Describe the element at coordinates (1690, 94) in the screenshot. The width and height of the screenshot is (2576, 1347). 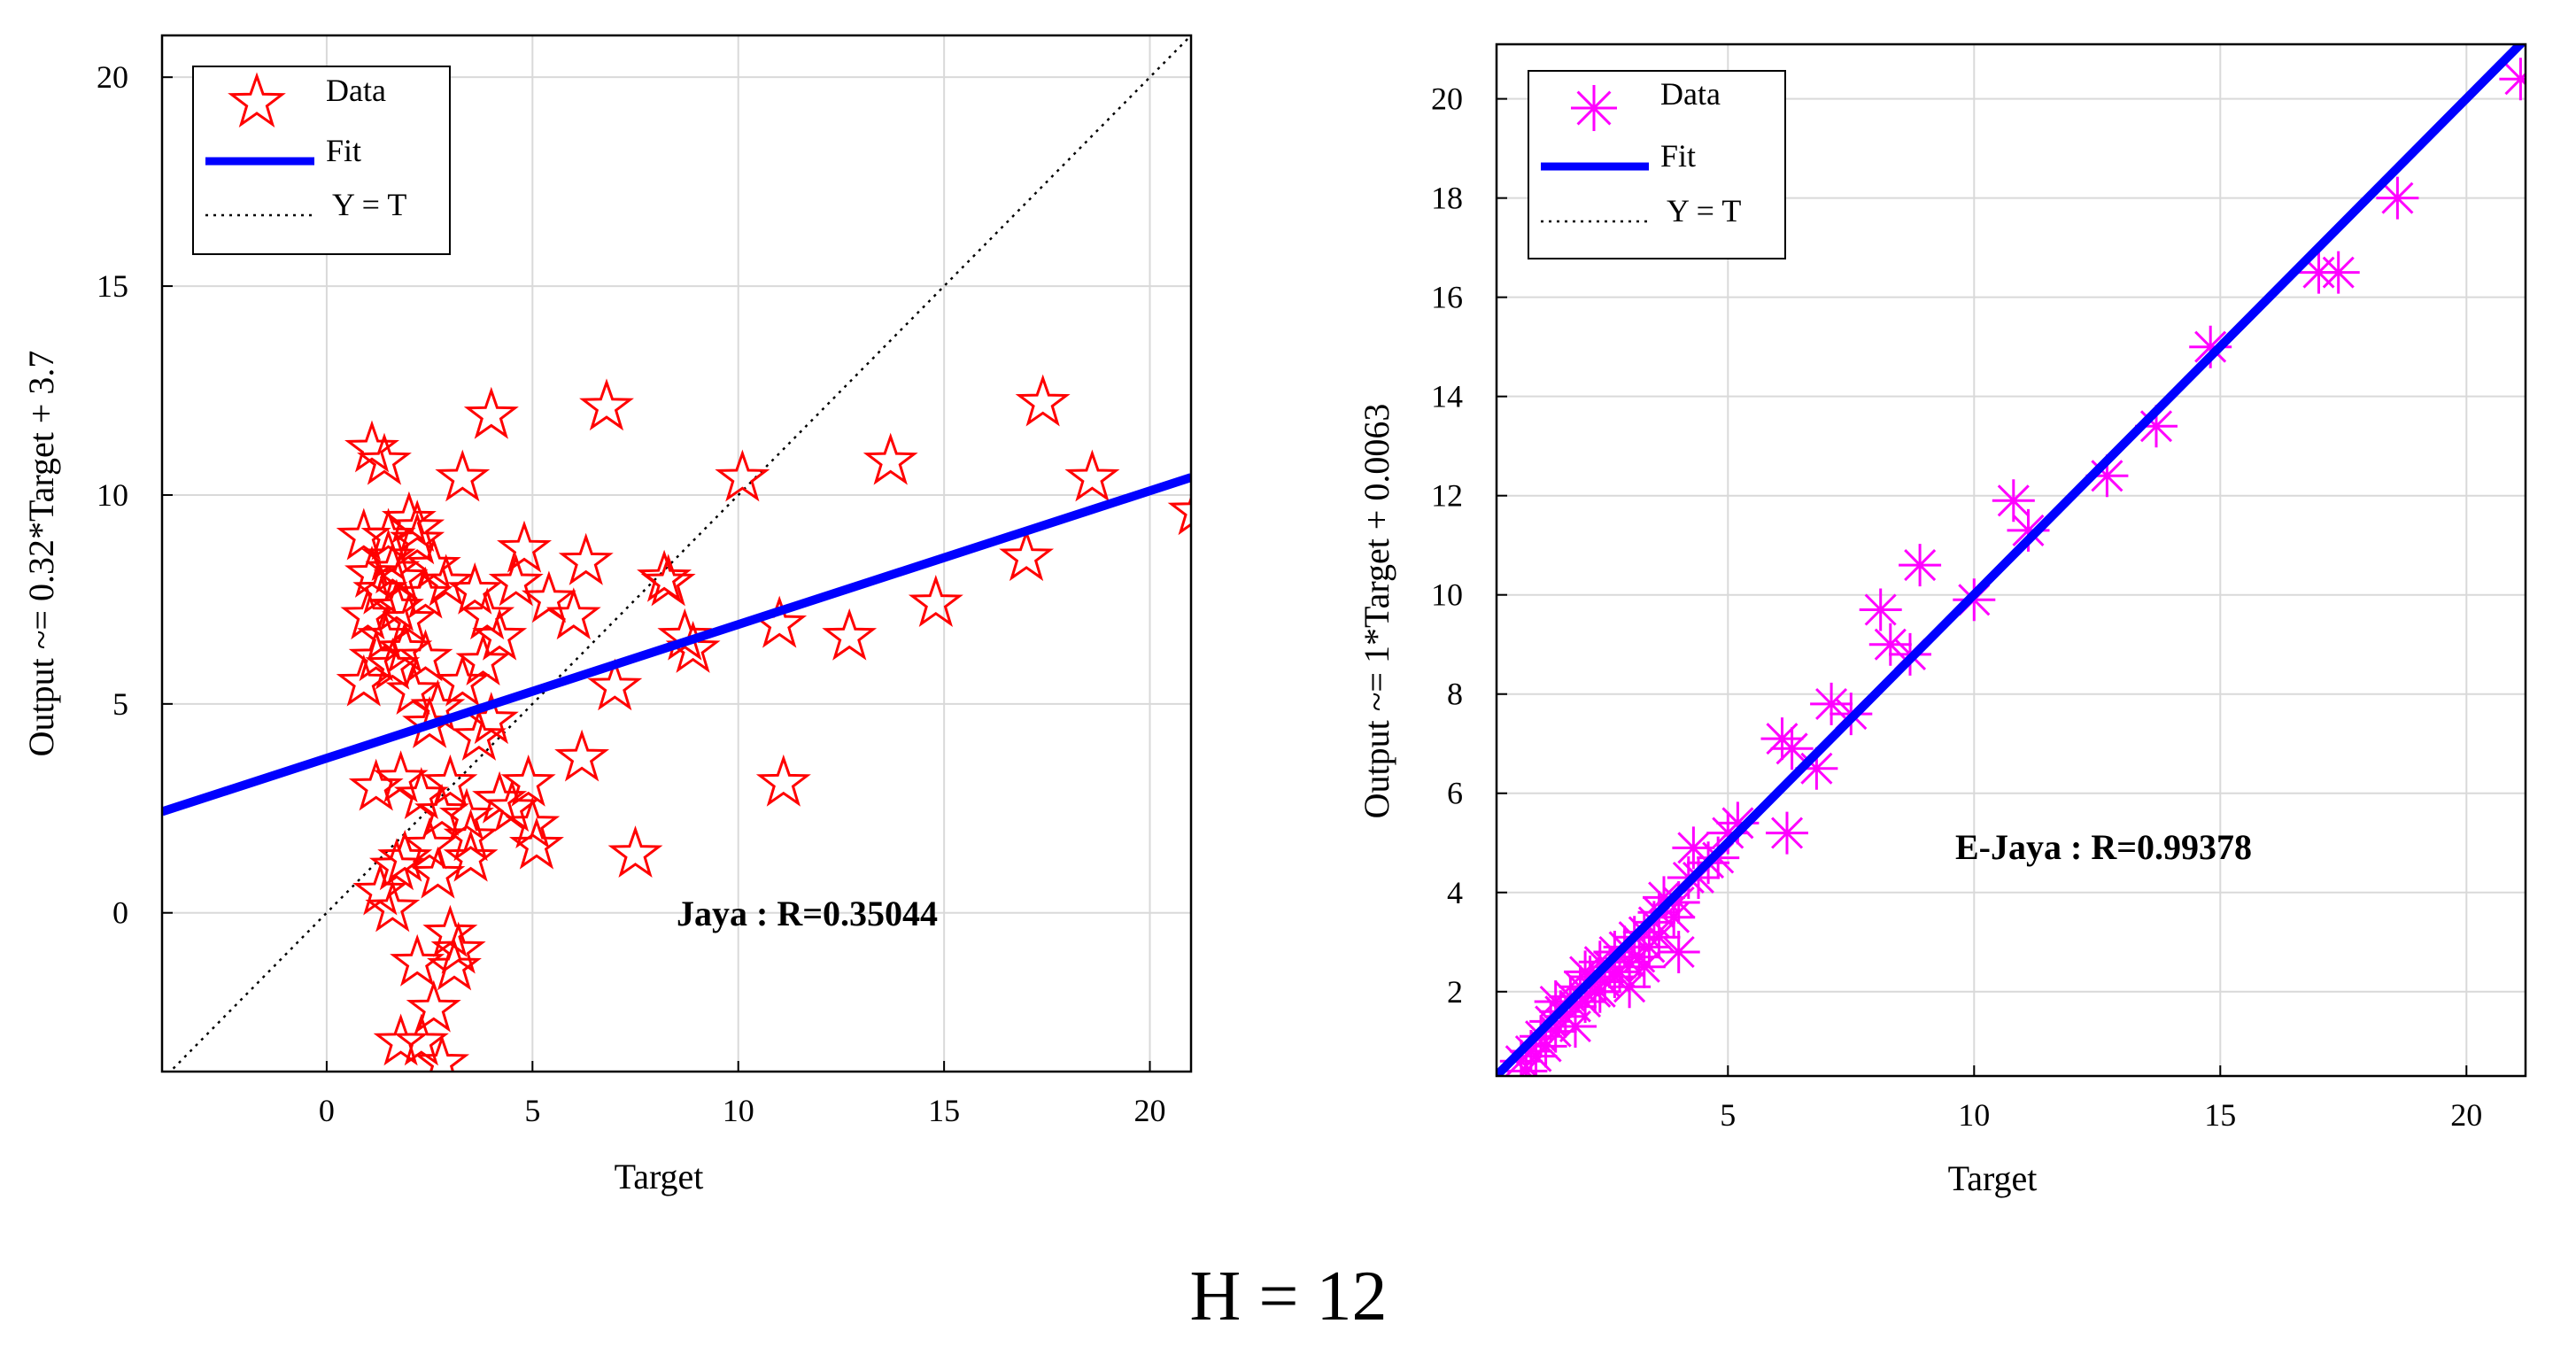
I see `e-jaya-legend-data: Data` at that location.